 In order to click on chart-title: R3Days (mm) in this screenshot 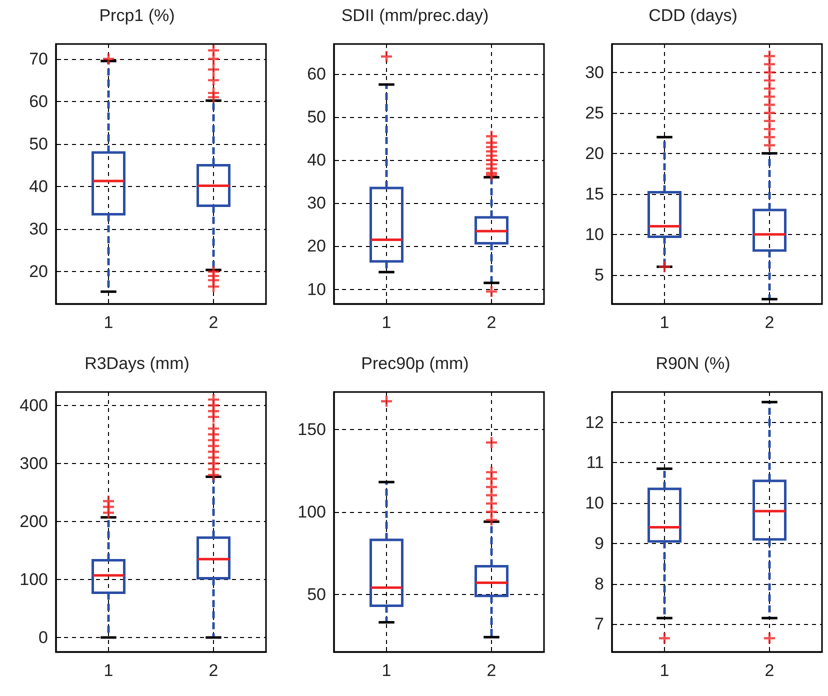, I will do `click(137, 363)`.